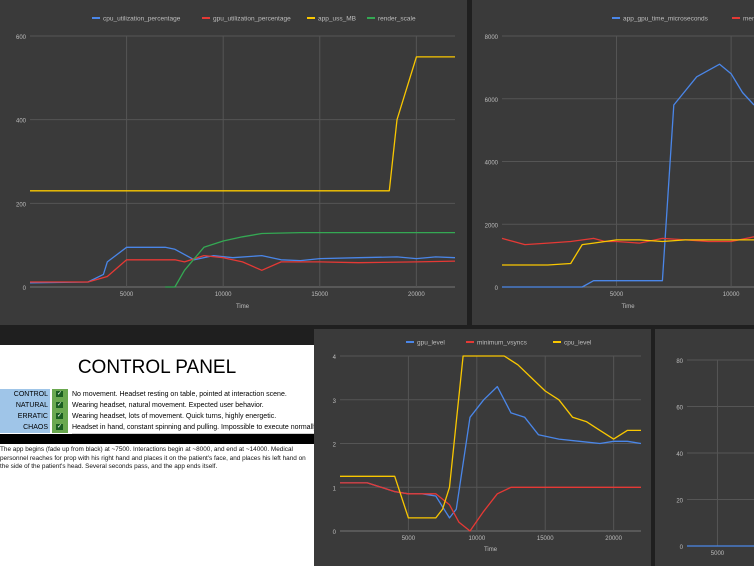 This screenshot has width=754, height=566. I want to click on mode-name: CONTROL, so click(25, 394).